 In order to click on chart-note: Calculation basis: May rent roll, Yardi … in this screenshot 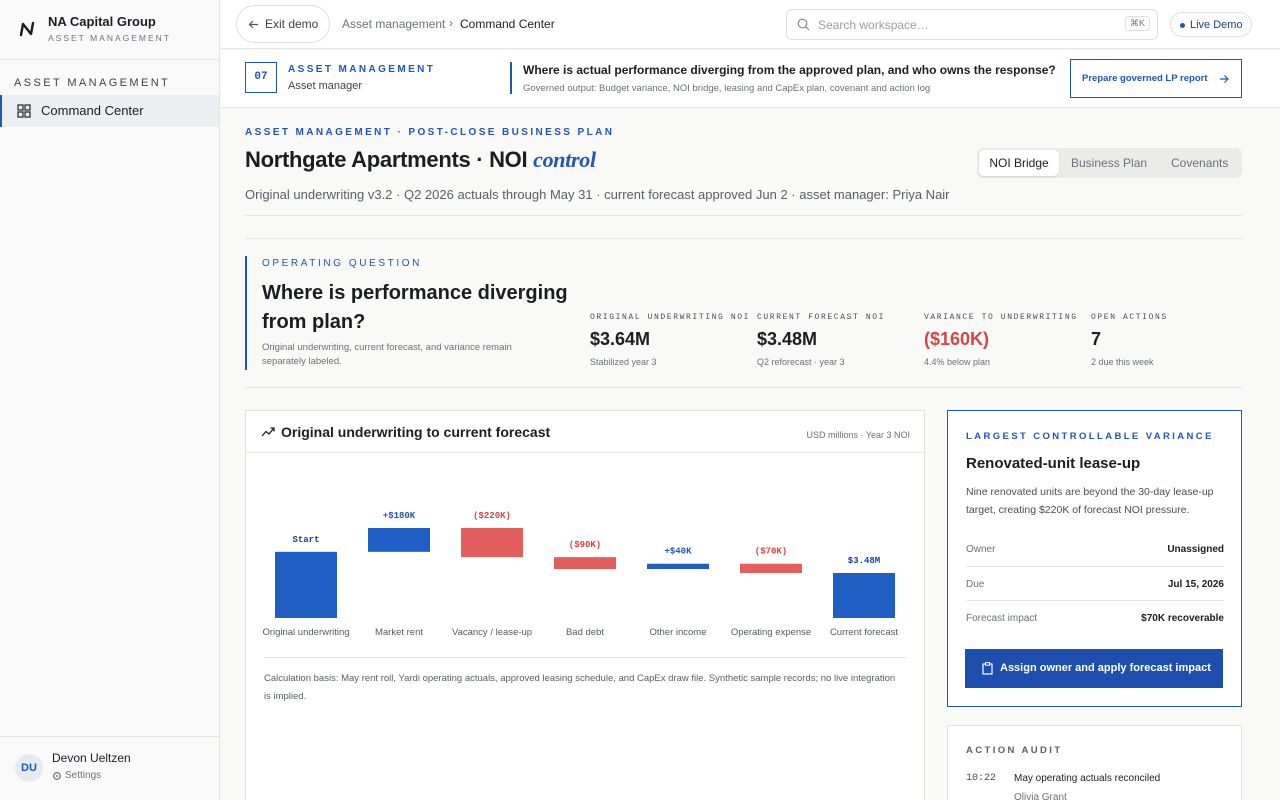, I will do `click(580, 687)`.